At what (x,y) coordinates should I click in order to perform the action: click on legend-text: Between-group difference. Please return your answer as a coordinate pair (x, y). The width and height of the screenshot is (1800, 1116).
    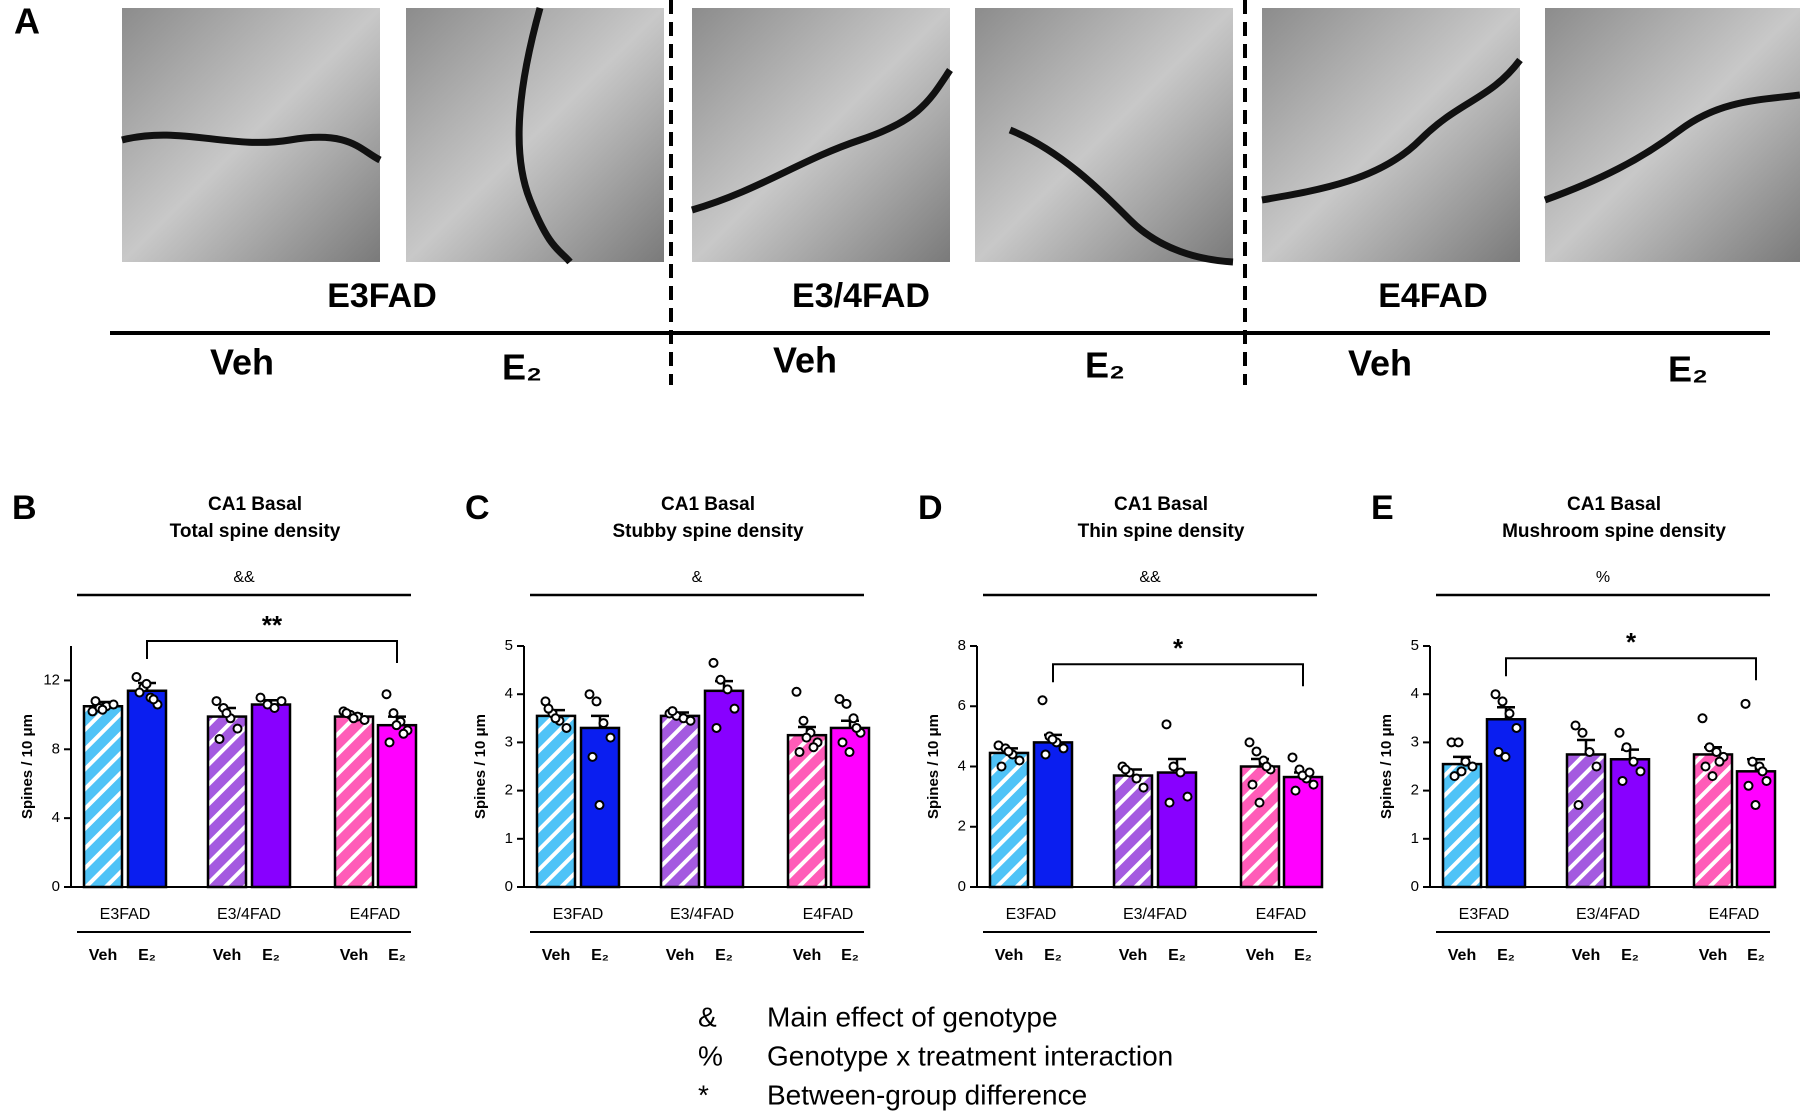
    Looking at the image, I should click on (927, 1094).